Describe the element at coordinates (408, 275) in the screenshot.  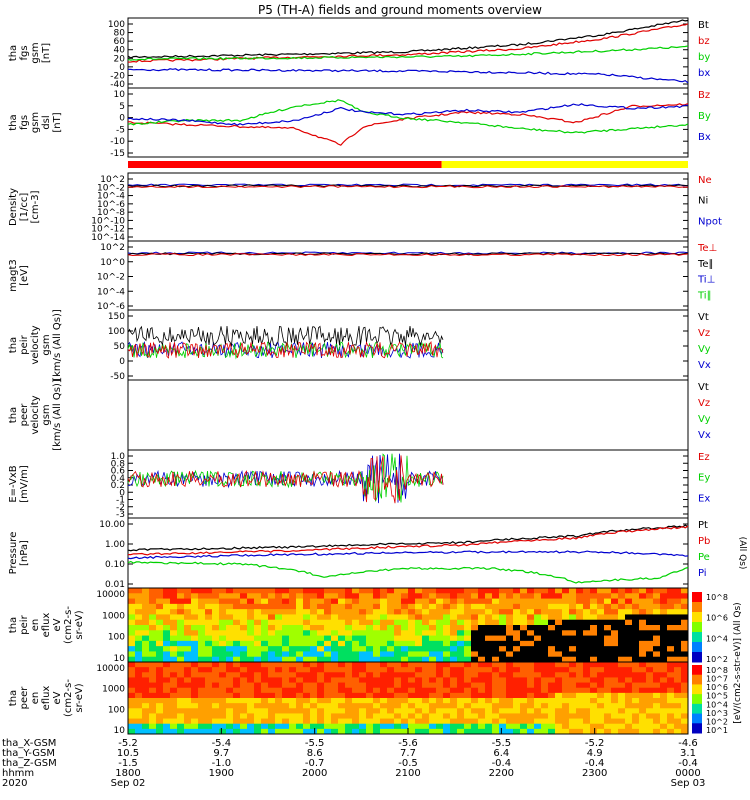
I see `panel-frame` at that location.